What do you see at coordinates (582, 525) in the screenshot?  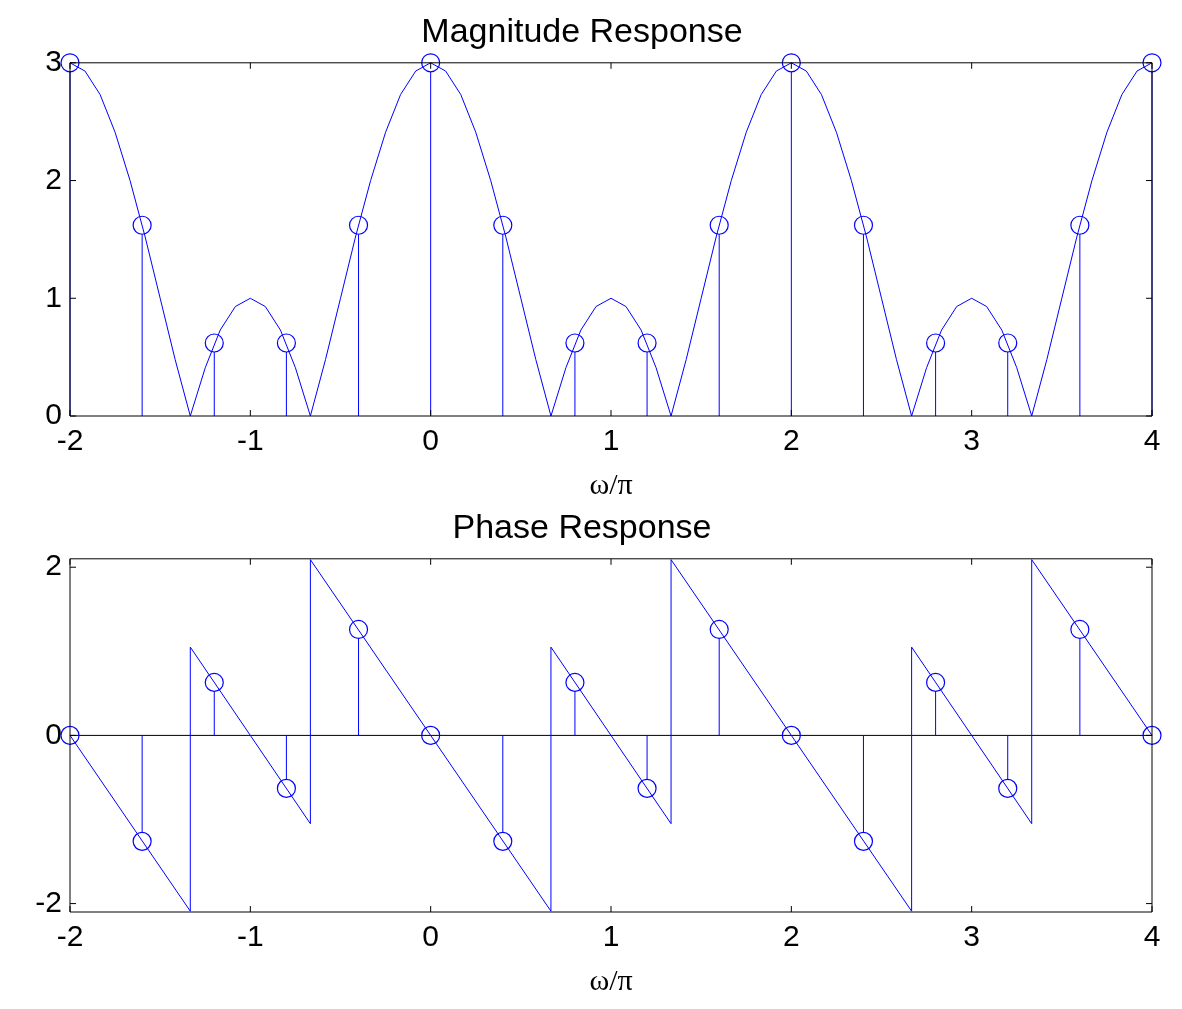 I see `chart-title: Phase Response` at bounding box center [582, 525].